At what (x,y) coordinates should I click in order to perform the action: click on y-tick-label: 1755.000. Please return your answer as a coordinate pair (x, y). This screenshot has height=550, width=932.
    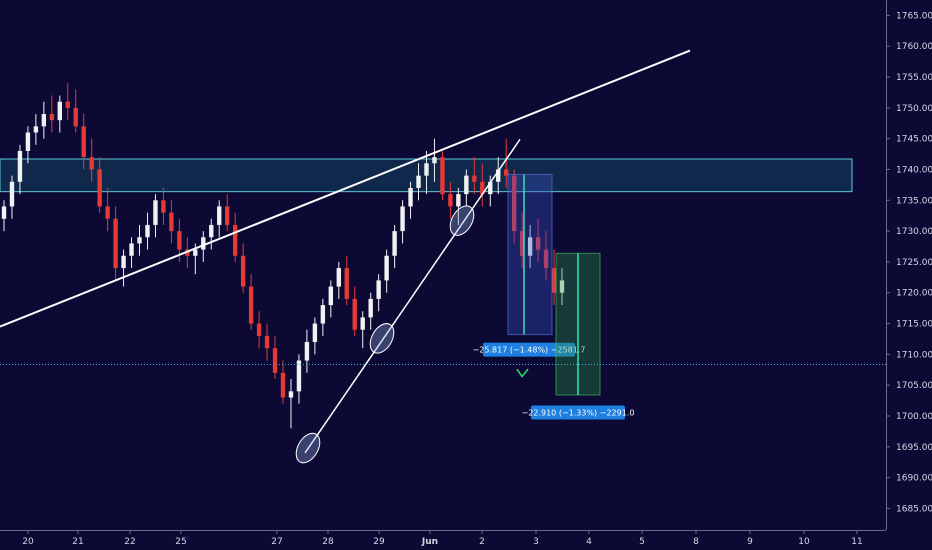
    Looking at the image, I should click on (914, 78).